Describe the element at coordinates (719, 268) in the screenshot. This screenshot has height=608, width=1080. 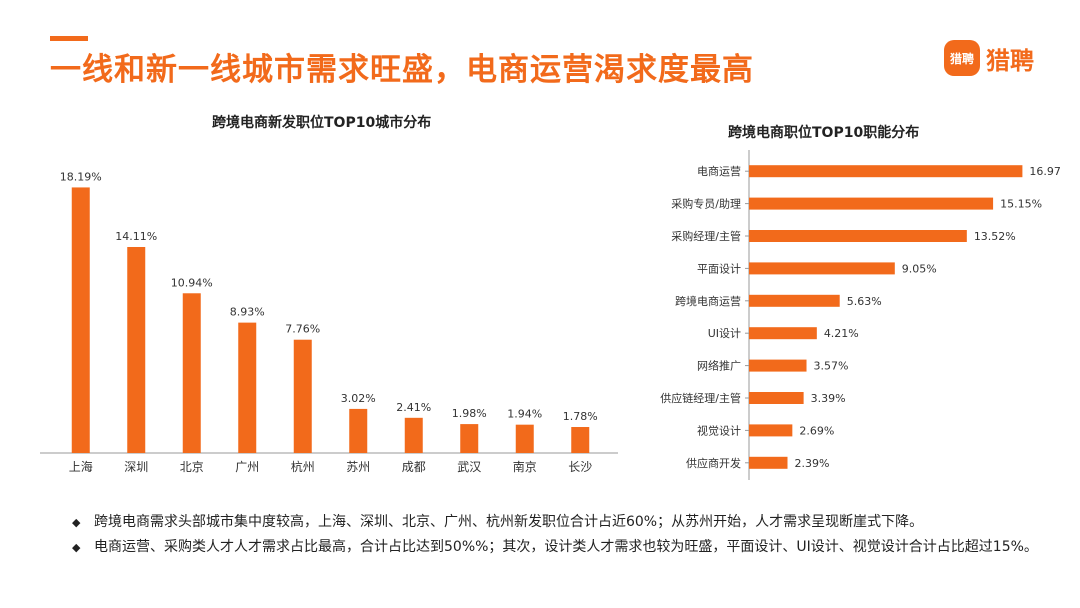
I see `function-tick-label: 平面设计` at that location.